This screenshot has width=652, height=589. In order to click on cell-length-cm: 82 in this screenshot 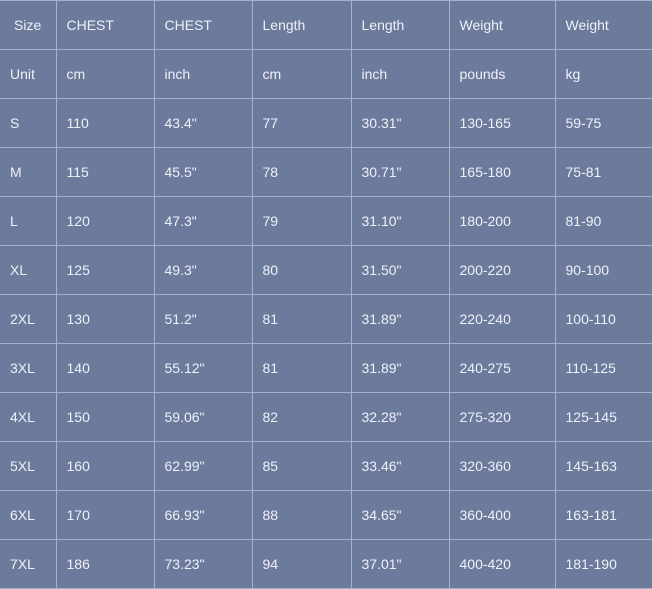, I will do `click(301, 417)`.